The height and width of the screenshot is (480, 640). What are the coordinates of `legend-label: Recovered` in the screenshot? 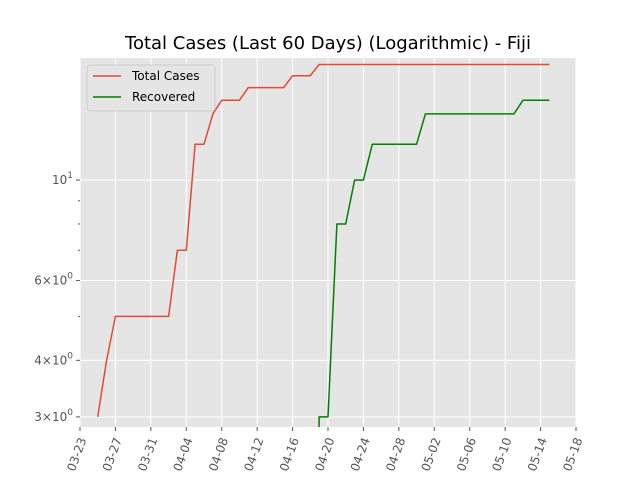 It's located at (163, 97).